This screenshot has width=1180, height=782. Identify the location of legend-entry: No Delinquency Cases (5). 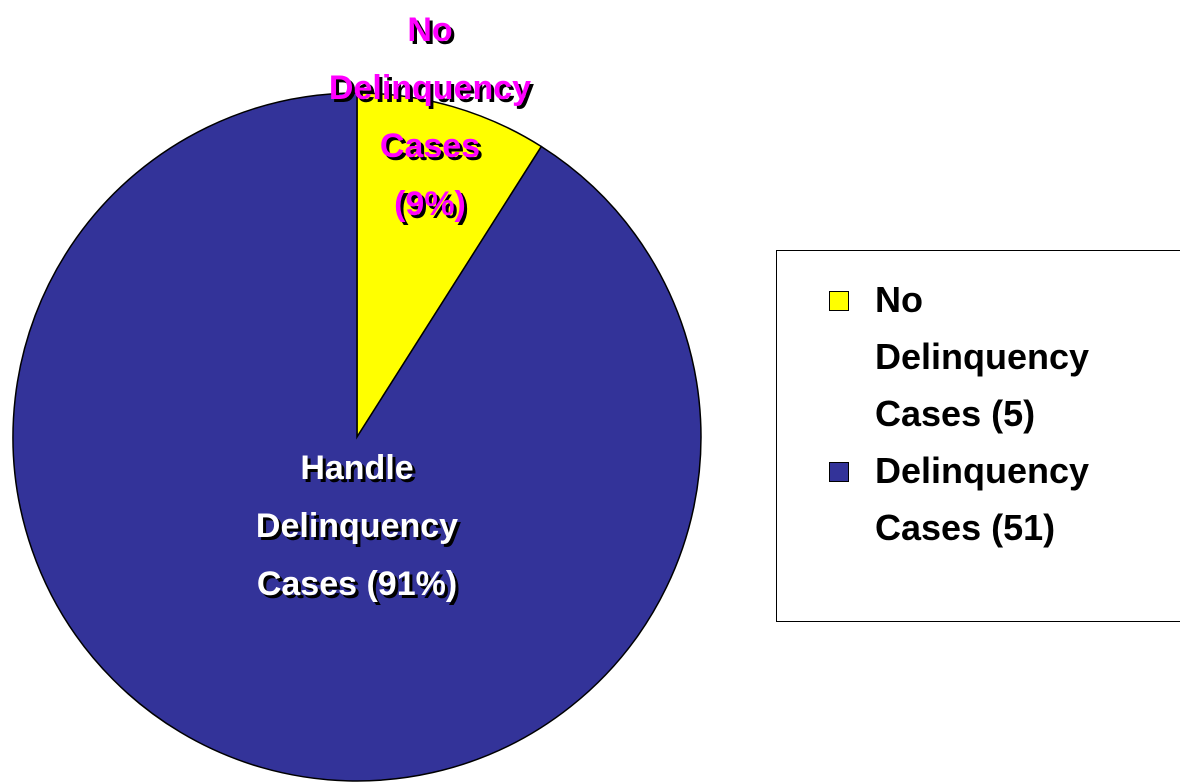
(979, 356).